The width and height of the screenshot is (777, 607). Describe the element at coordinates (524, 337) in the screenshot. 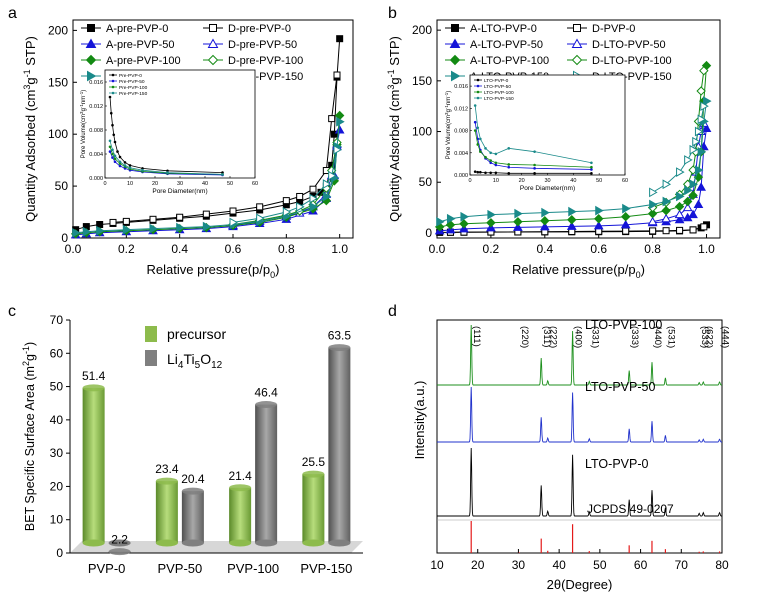

I see `hkl-label: (220)` at that location.